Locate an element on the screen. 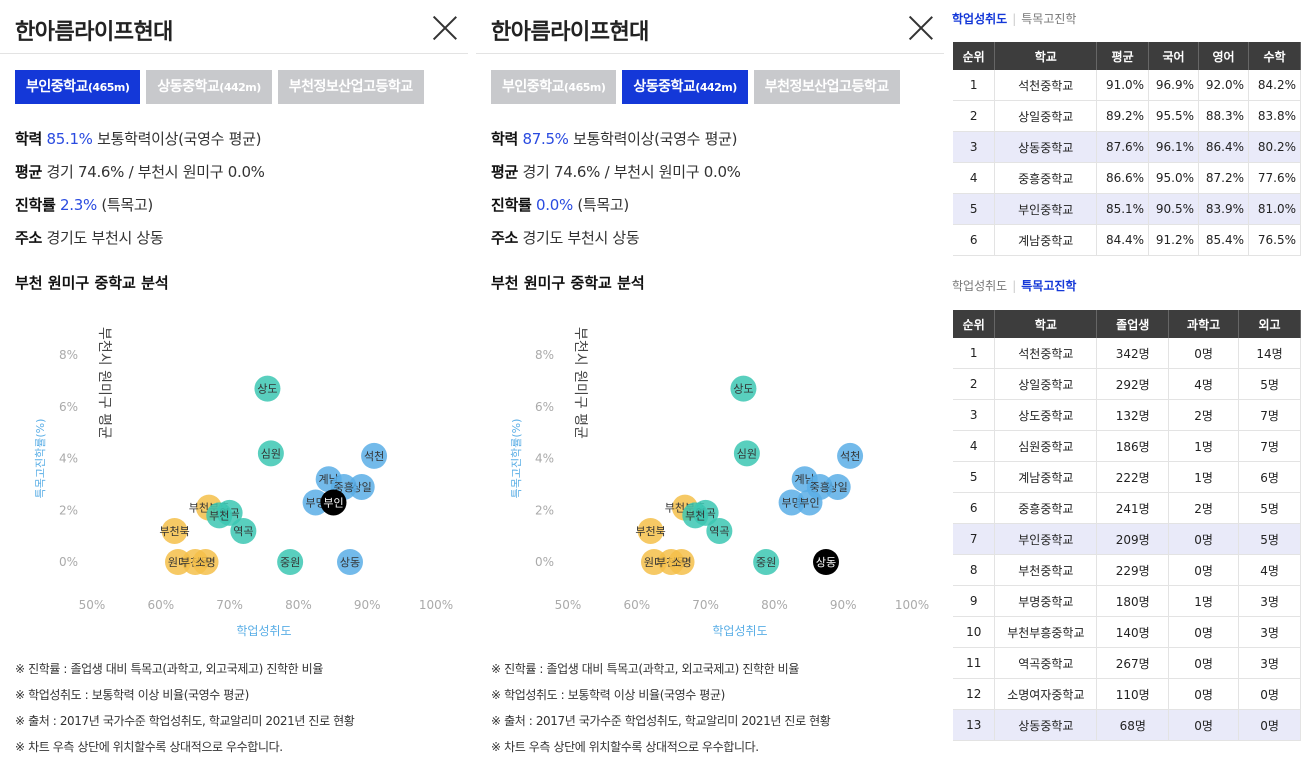 The width and height of the screenshot is (1316, 769). table-cell: 81.0% is located at coordinates (1274, 209).